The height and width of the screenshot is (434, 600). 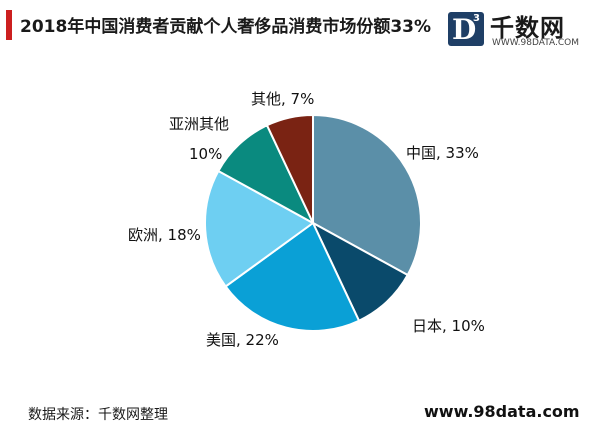 I want to click on slice-label-5: 亚洲其他 10%, so click(x=199, y=139).